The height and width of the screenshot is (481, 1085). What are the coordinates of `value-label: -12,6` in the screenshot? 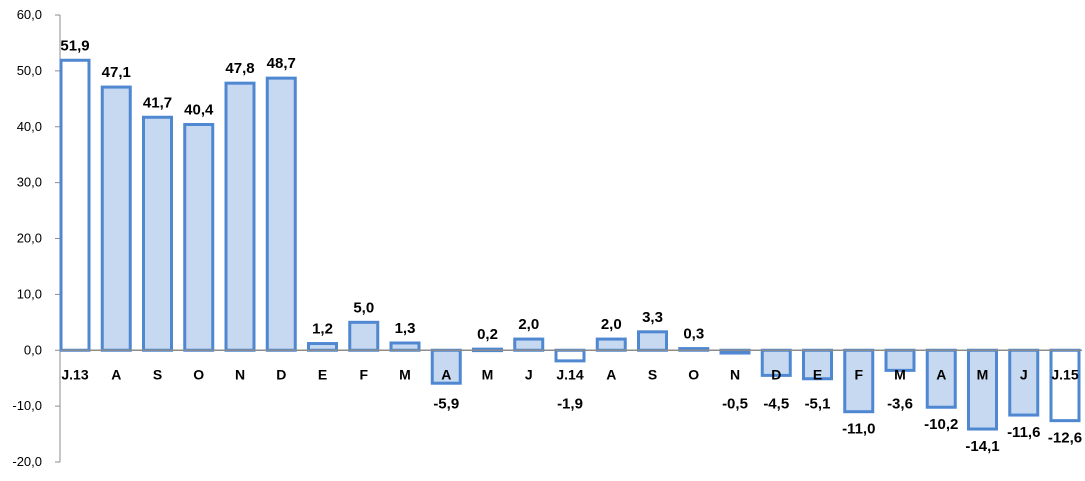 It's located at (1065, 438).